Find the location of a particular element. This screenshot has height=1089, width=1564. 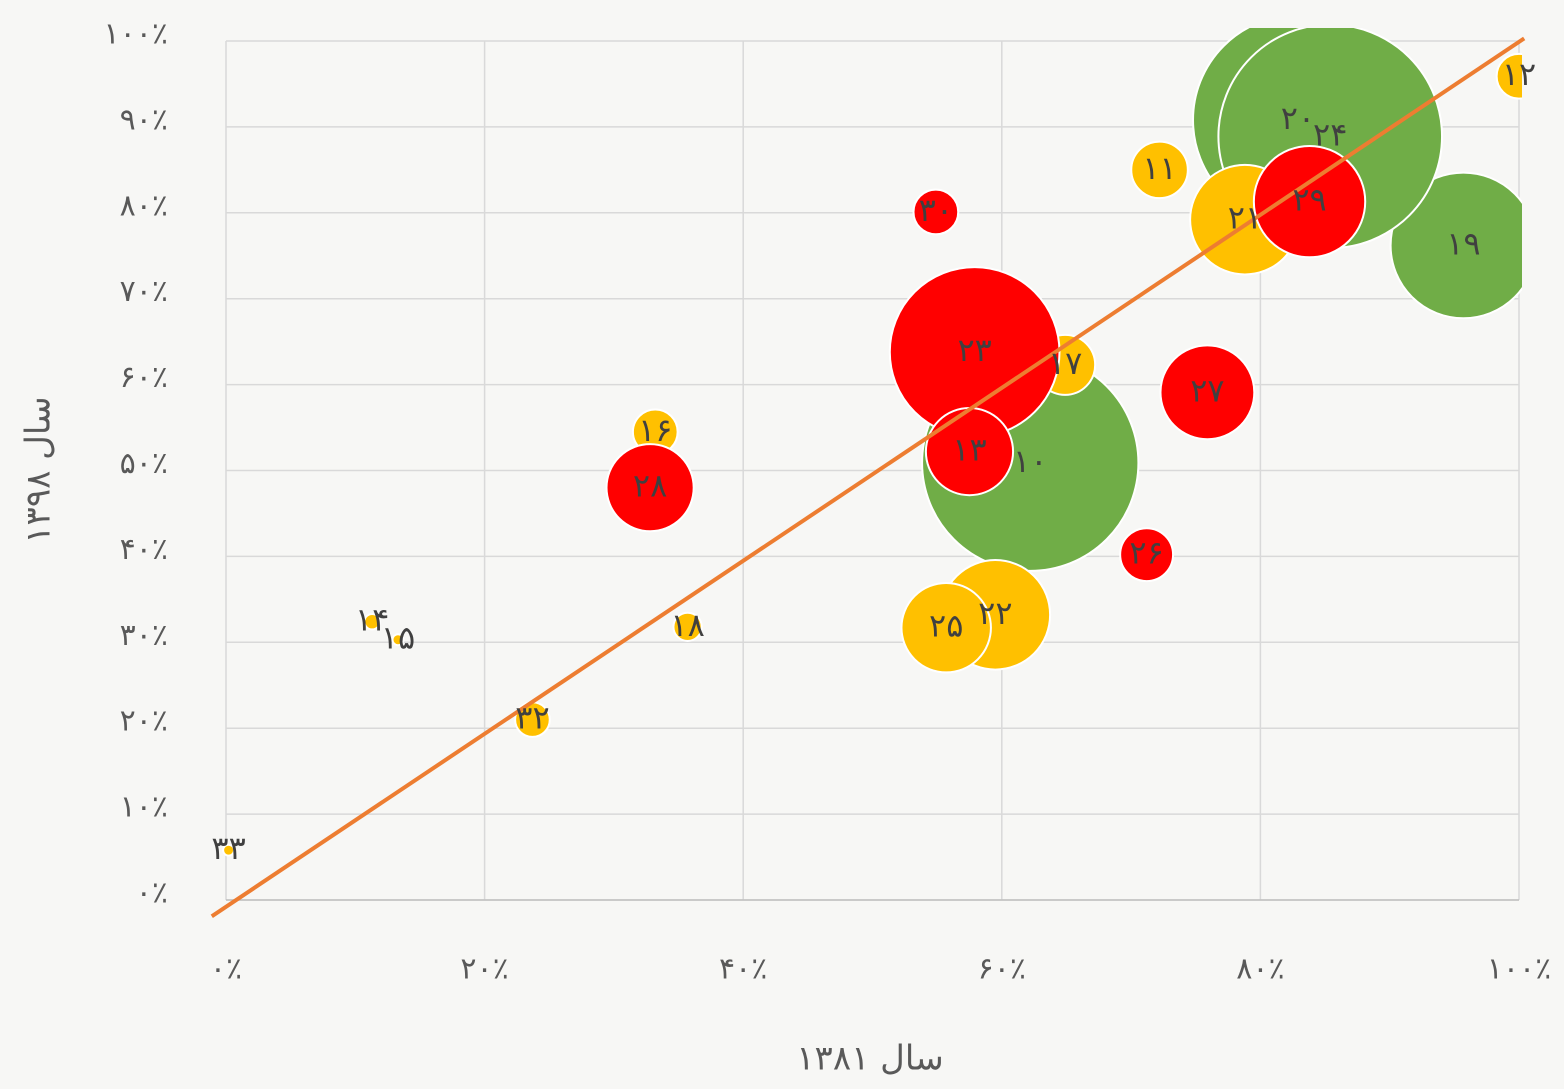

bubble-label: ۲۷ is located at coordinates (1207, 390).